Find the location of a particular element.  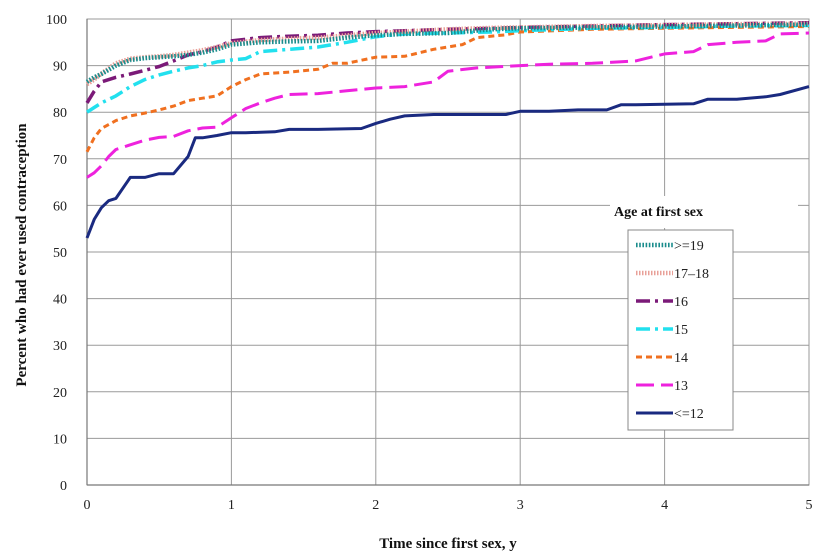

y-tick-label: 30 is located at coordinates (60, 346).